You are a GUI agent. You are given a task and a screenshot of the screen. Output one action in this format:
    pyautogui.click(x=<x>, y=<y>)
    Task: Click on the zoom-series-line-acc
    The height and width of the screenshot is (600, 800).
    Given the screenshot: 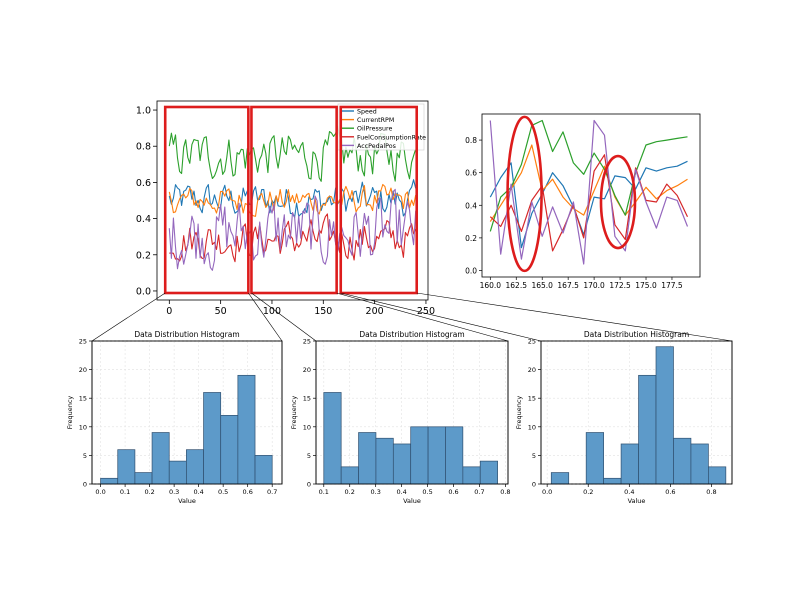 What is the action you would take?
    pyautogui.click(x=589, y=192)
    